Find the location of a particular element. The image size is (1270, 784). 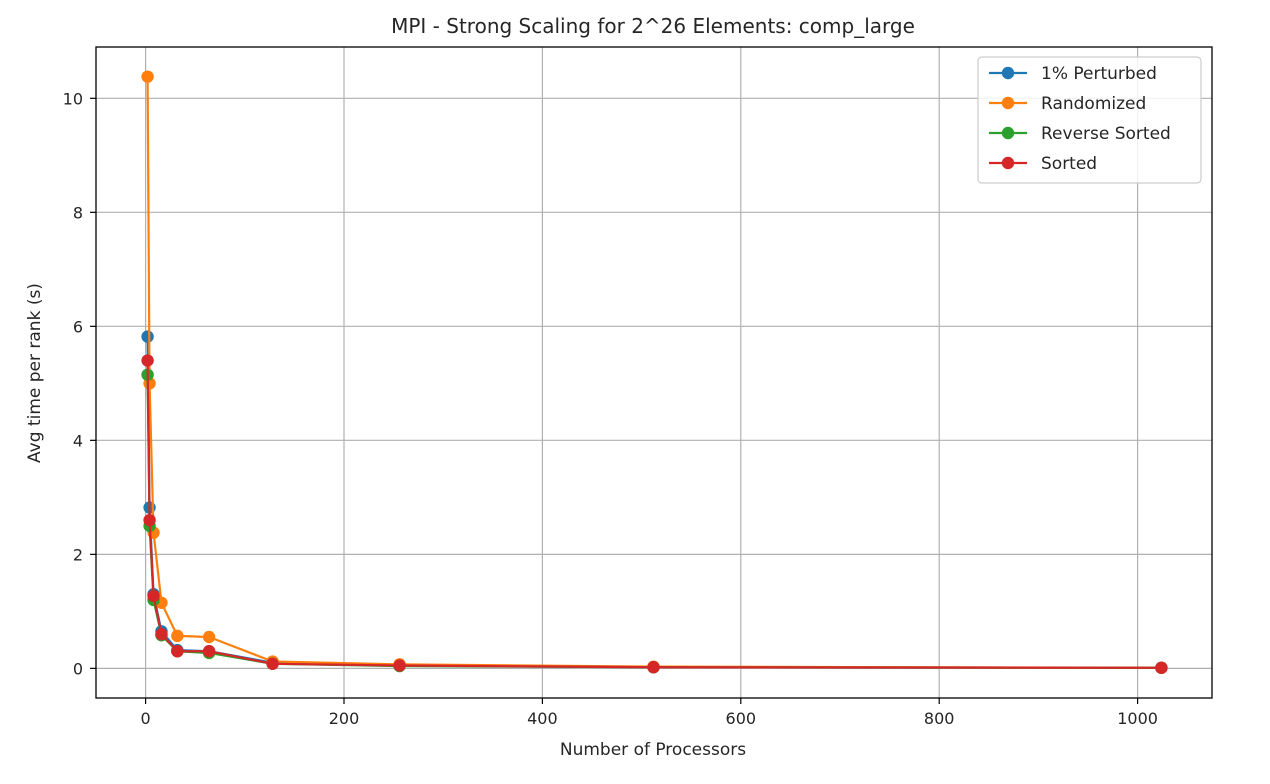

legend-box is located at coordinates (1089, 120).